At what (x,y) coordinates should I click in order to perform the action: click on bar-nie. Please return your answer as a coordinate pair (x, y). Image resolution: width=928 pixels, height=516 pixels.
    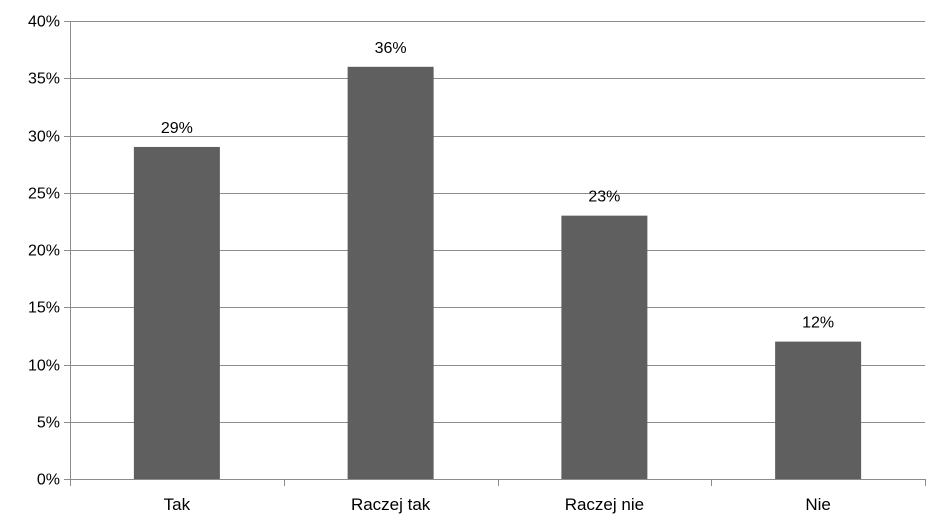
    Looking at the image, I should click on (818, 410).